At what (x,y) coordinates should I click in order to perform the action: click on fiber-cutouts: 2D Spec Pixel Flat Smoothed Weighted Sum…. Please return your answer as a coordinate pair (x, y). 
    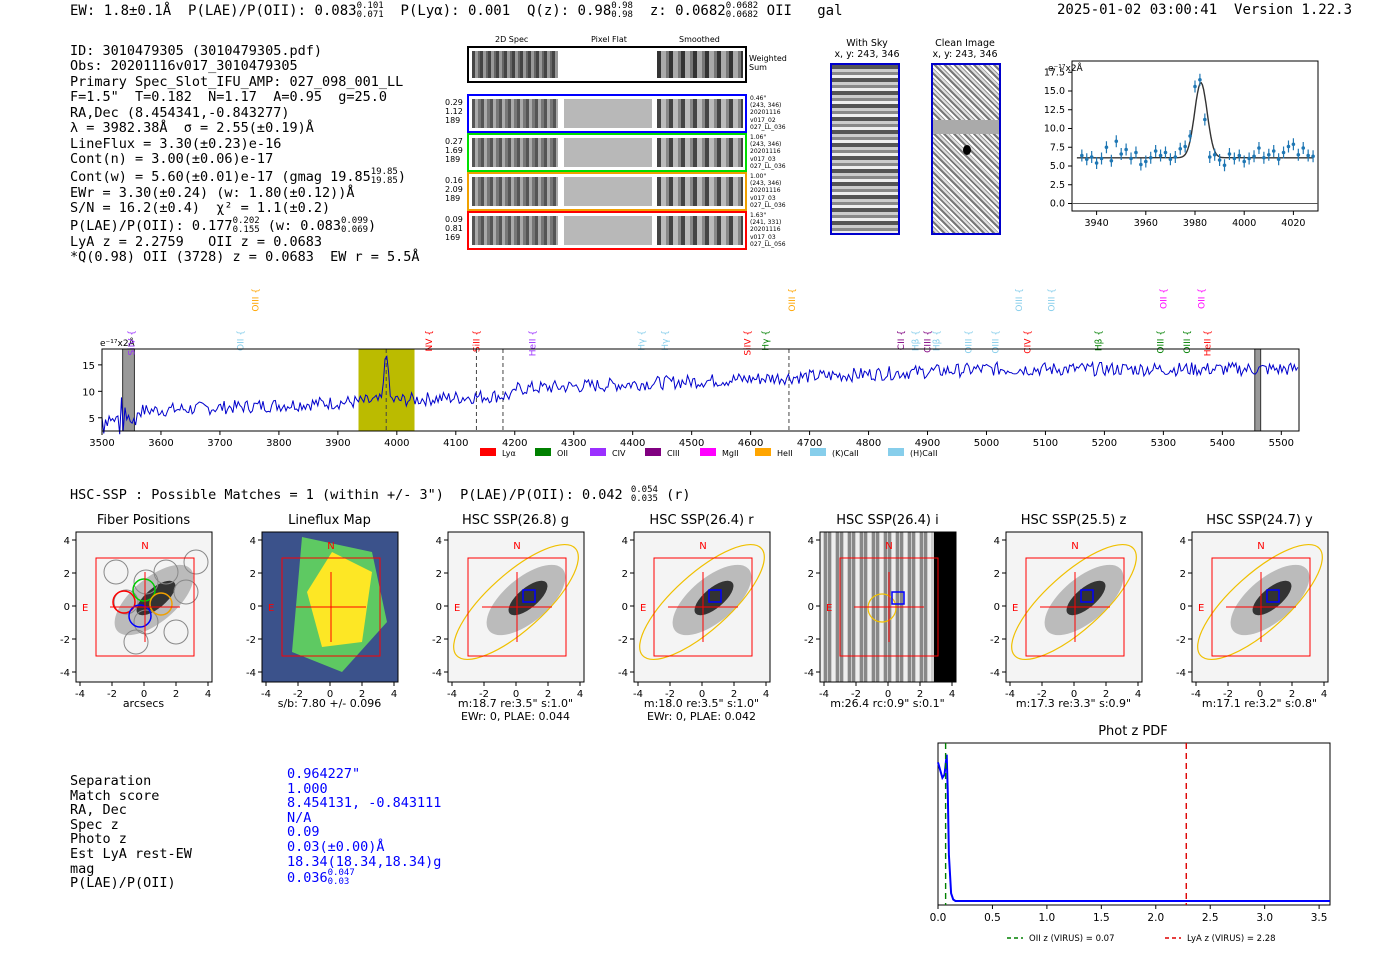
    Looking at the image, I should click on (616, 146).